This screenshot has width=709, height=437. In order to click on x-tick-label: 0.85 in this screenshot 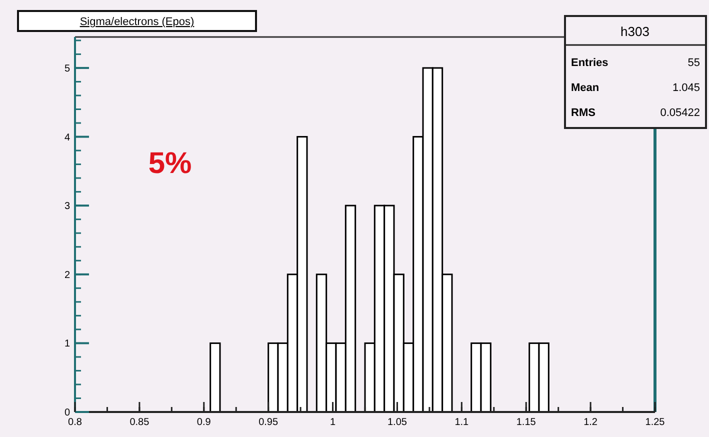, I will do `click(140, 422)`.